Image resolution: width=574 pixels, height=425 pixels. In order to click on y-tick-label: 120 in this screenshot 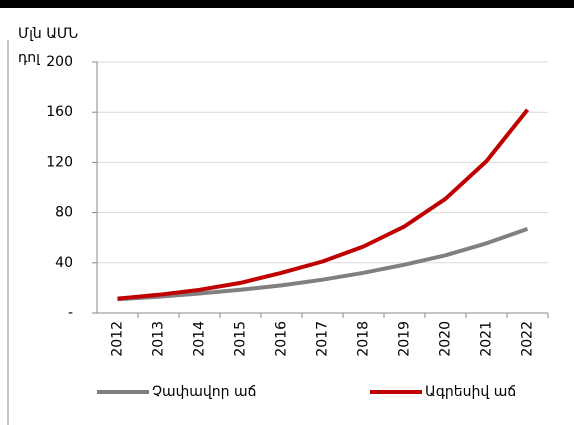, I will do `click(59, 162)`.